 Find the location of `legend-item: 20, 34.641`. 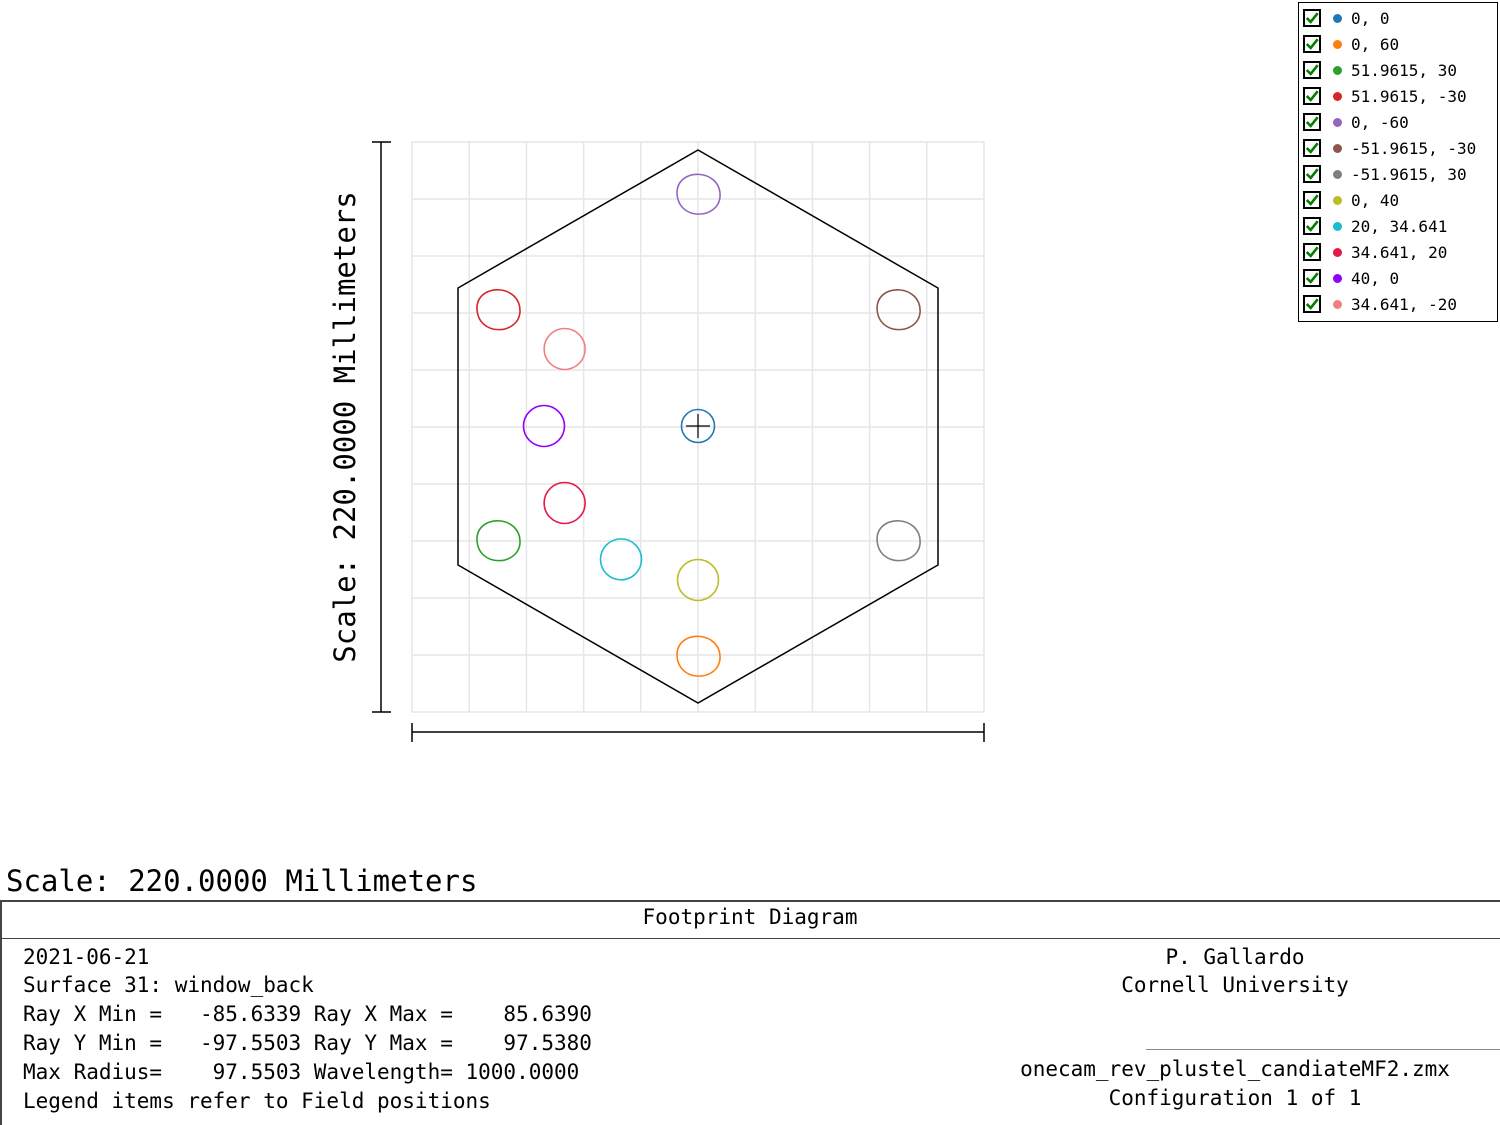

legend-item: 20, 34.641 is located at coordinates (1399, 226).